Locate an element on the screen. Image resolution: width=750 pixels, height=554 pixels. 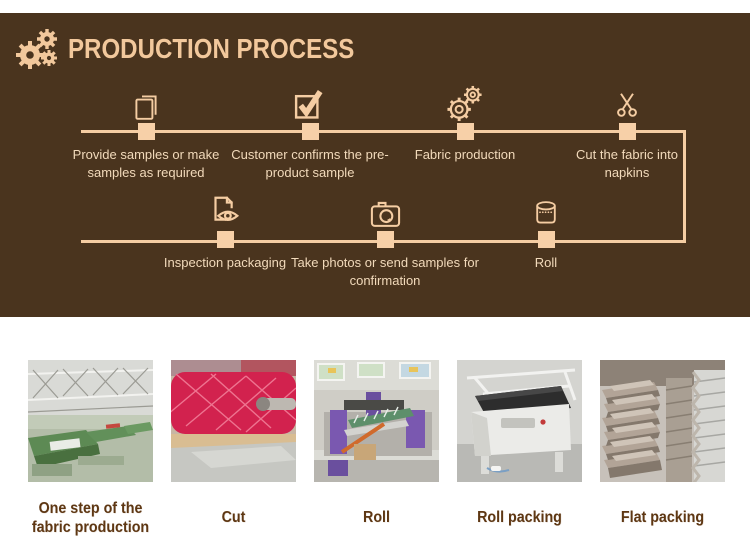
step-customer-confirms: Customer confirms the pre-product sample is located at coordinates (310, 137).